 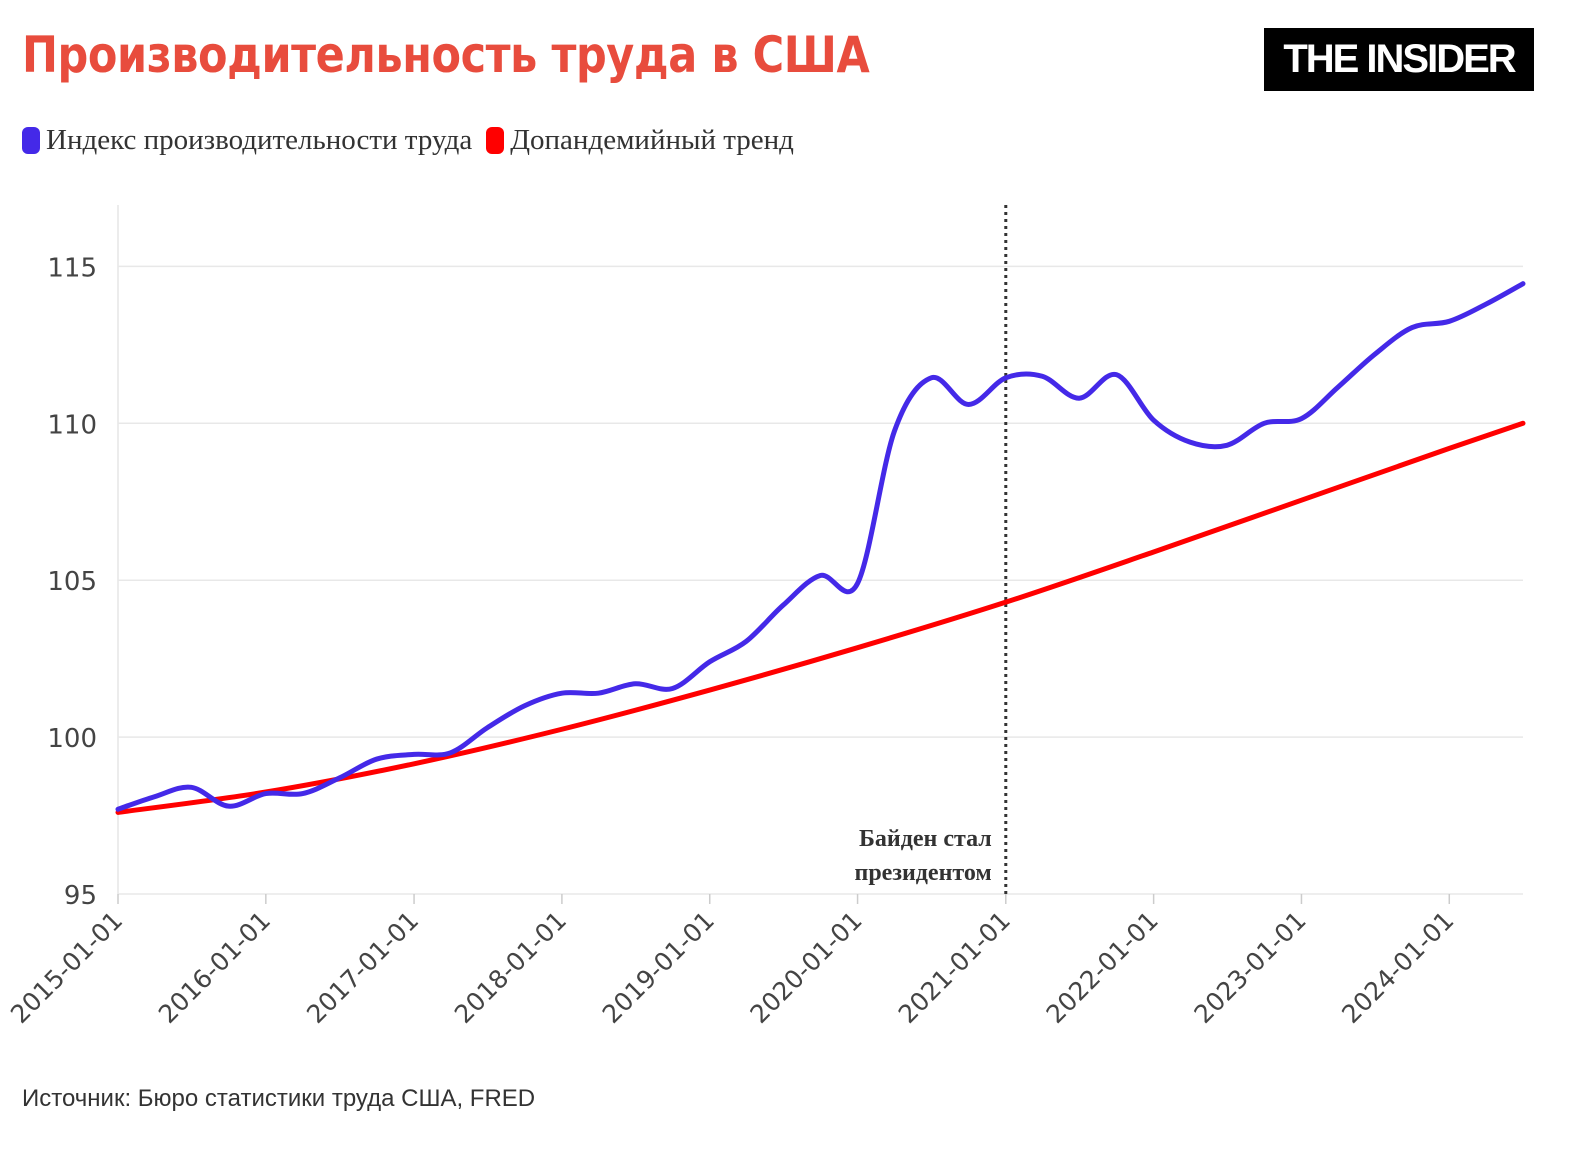 I want to click on y-tick-label: 105, so click(x=72, y=582).